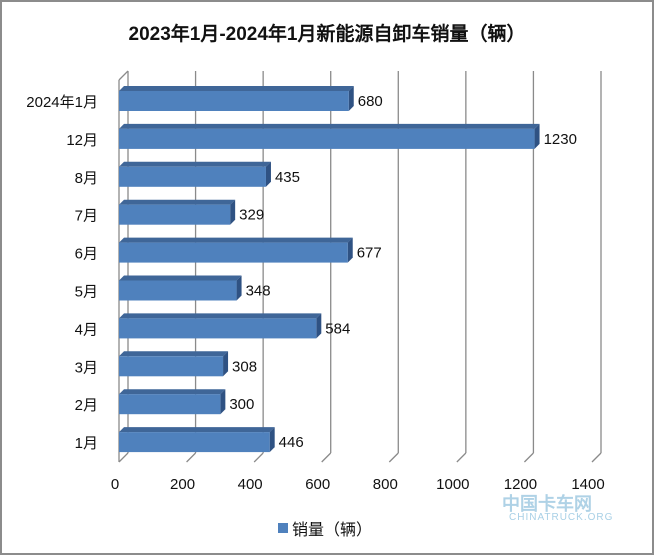 Image resolution: width=654 pixels, height=556 pixels. I want to click on data-label: 435, so click(287, 177).